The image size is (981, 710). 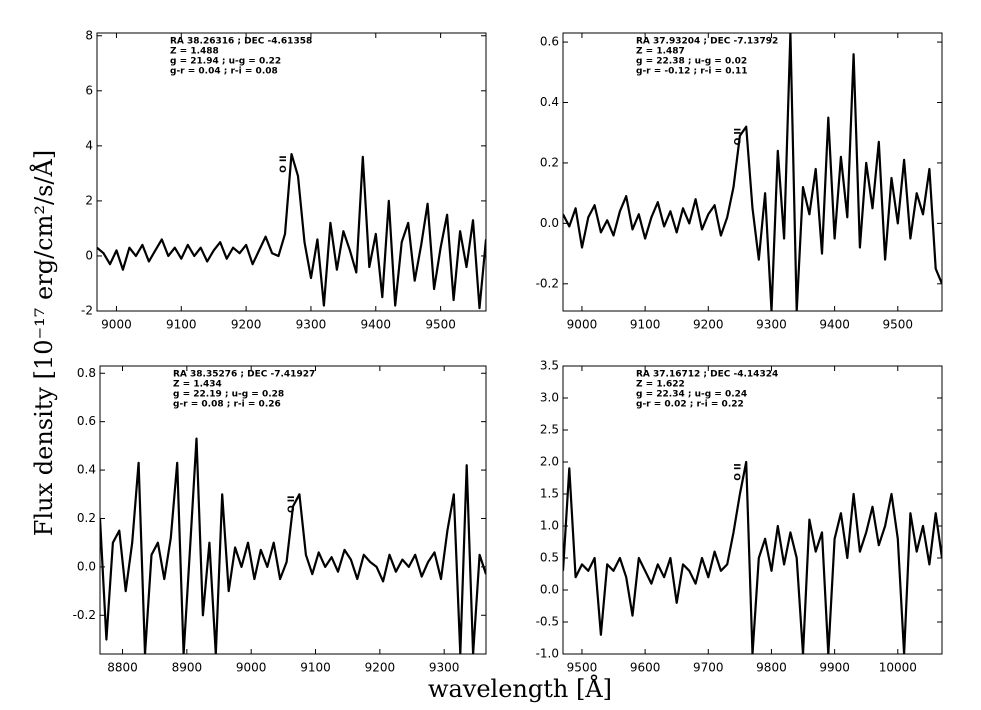 I want to click on y-tick-label: 2.5, so click(x=549, y=430).